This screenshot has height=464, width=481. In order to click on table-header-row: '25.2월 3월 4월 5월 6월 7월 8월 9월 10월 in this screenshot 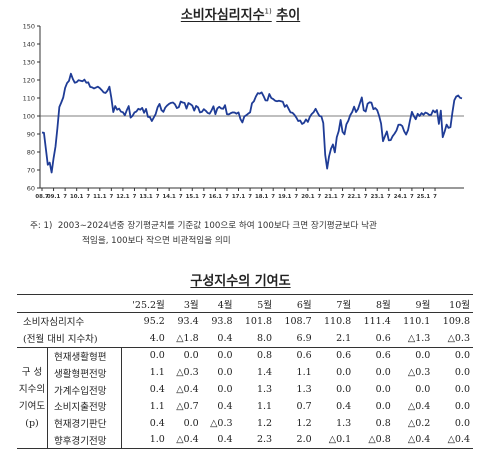, I will do `click(245, 303)`.